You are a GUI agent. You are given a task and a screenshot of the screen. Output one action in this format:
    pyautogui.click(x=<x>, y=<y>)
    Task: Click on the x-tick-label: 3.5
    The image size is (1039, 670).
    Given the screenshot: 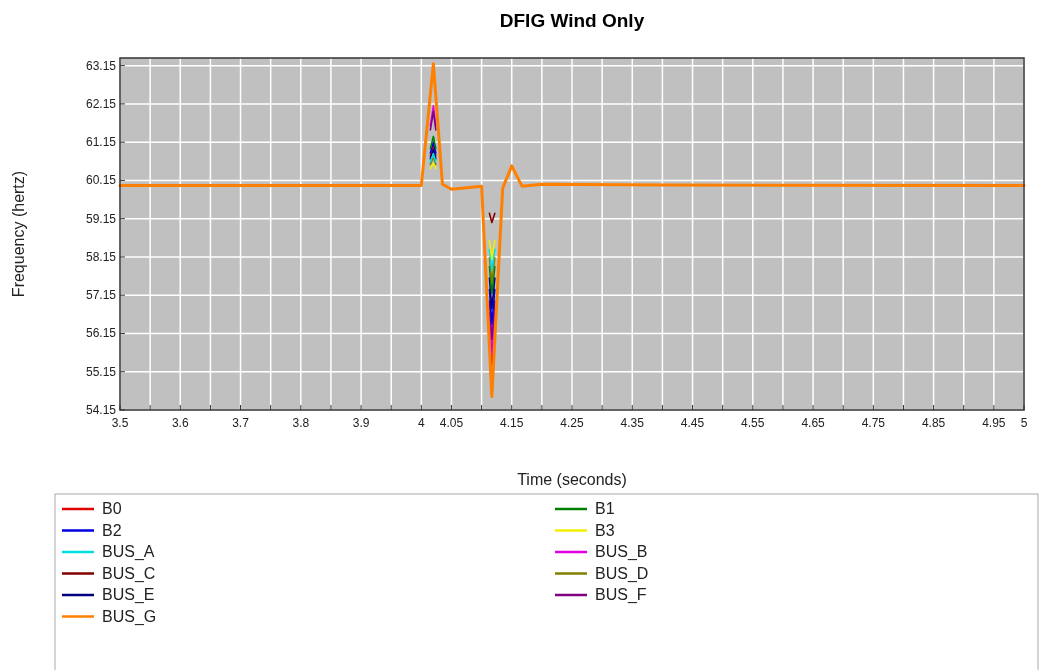 What is the action you would take?
    pyautogui.click(x=120, y=423)
    